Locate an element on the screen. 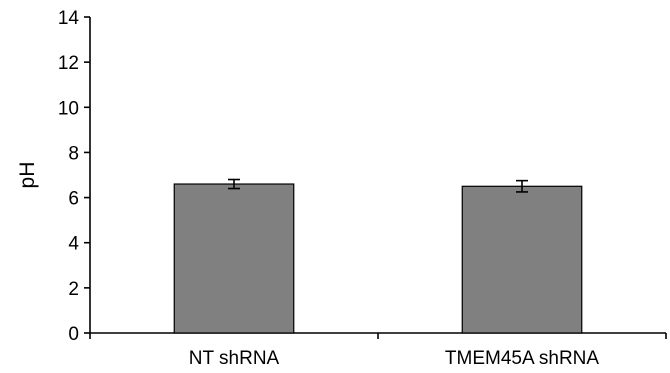 Image resolution: width=670 pixels, height=373 pixels. y-tick-label: 8 is located at coordinates (73, 153).